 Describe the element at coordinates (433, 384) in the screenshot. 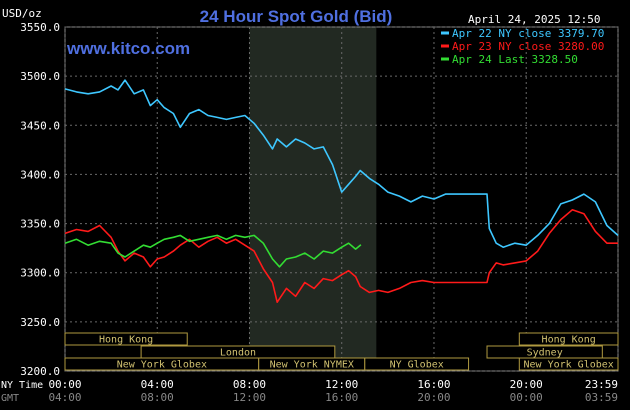

I see `x-tick-label-ny: 16:00` at that location.